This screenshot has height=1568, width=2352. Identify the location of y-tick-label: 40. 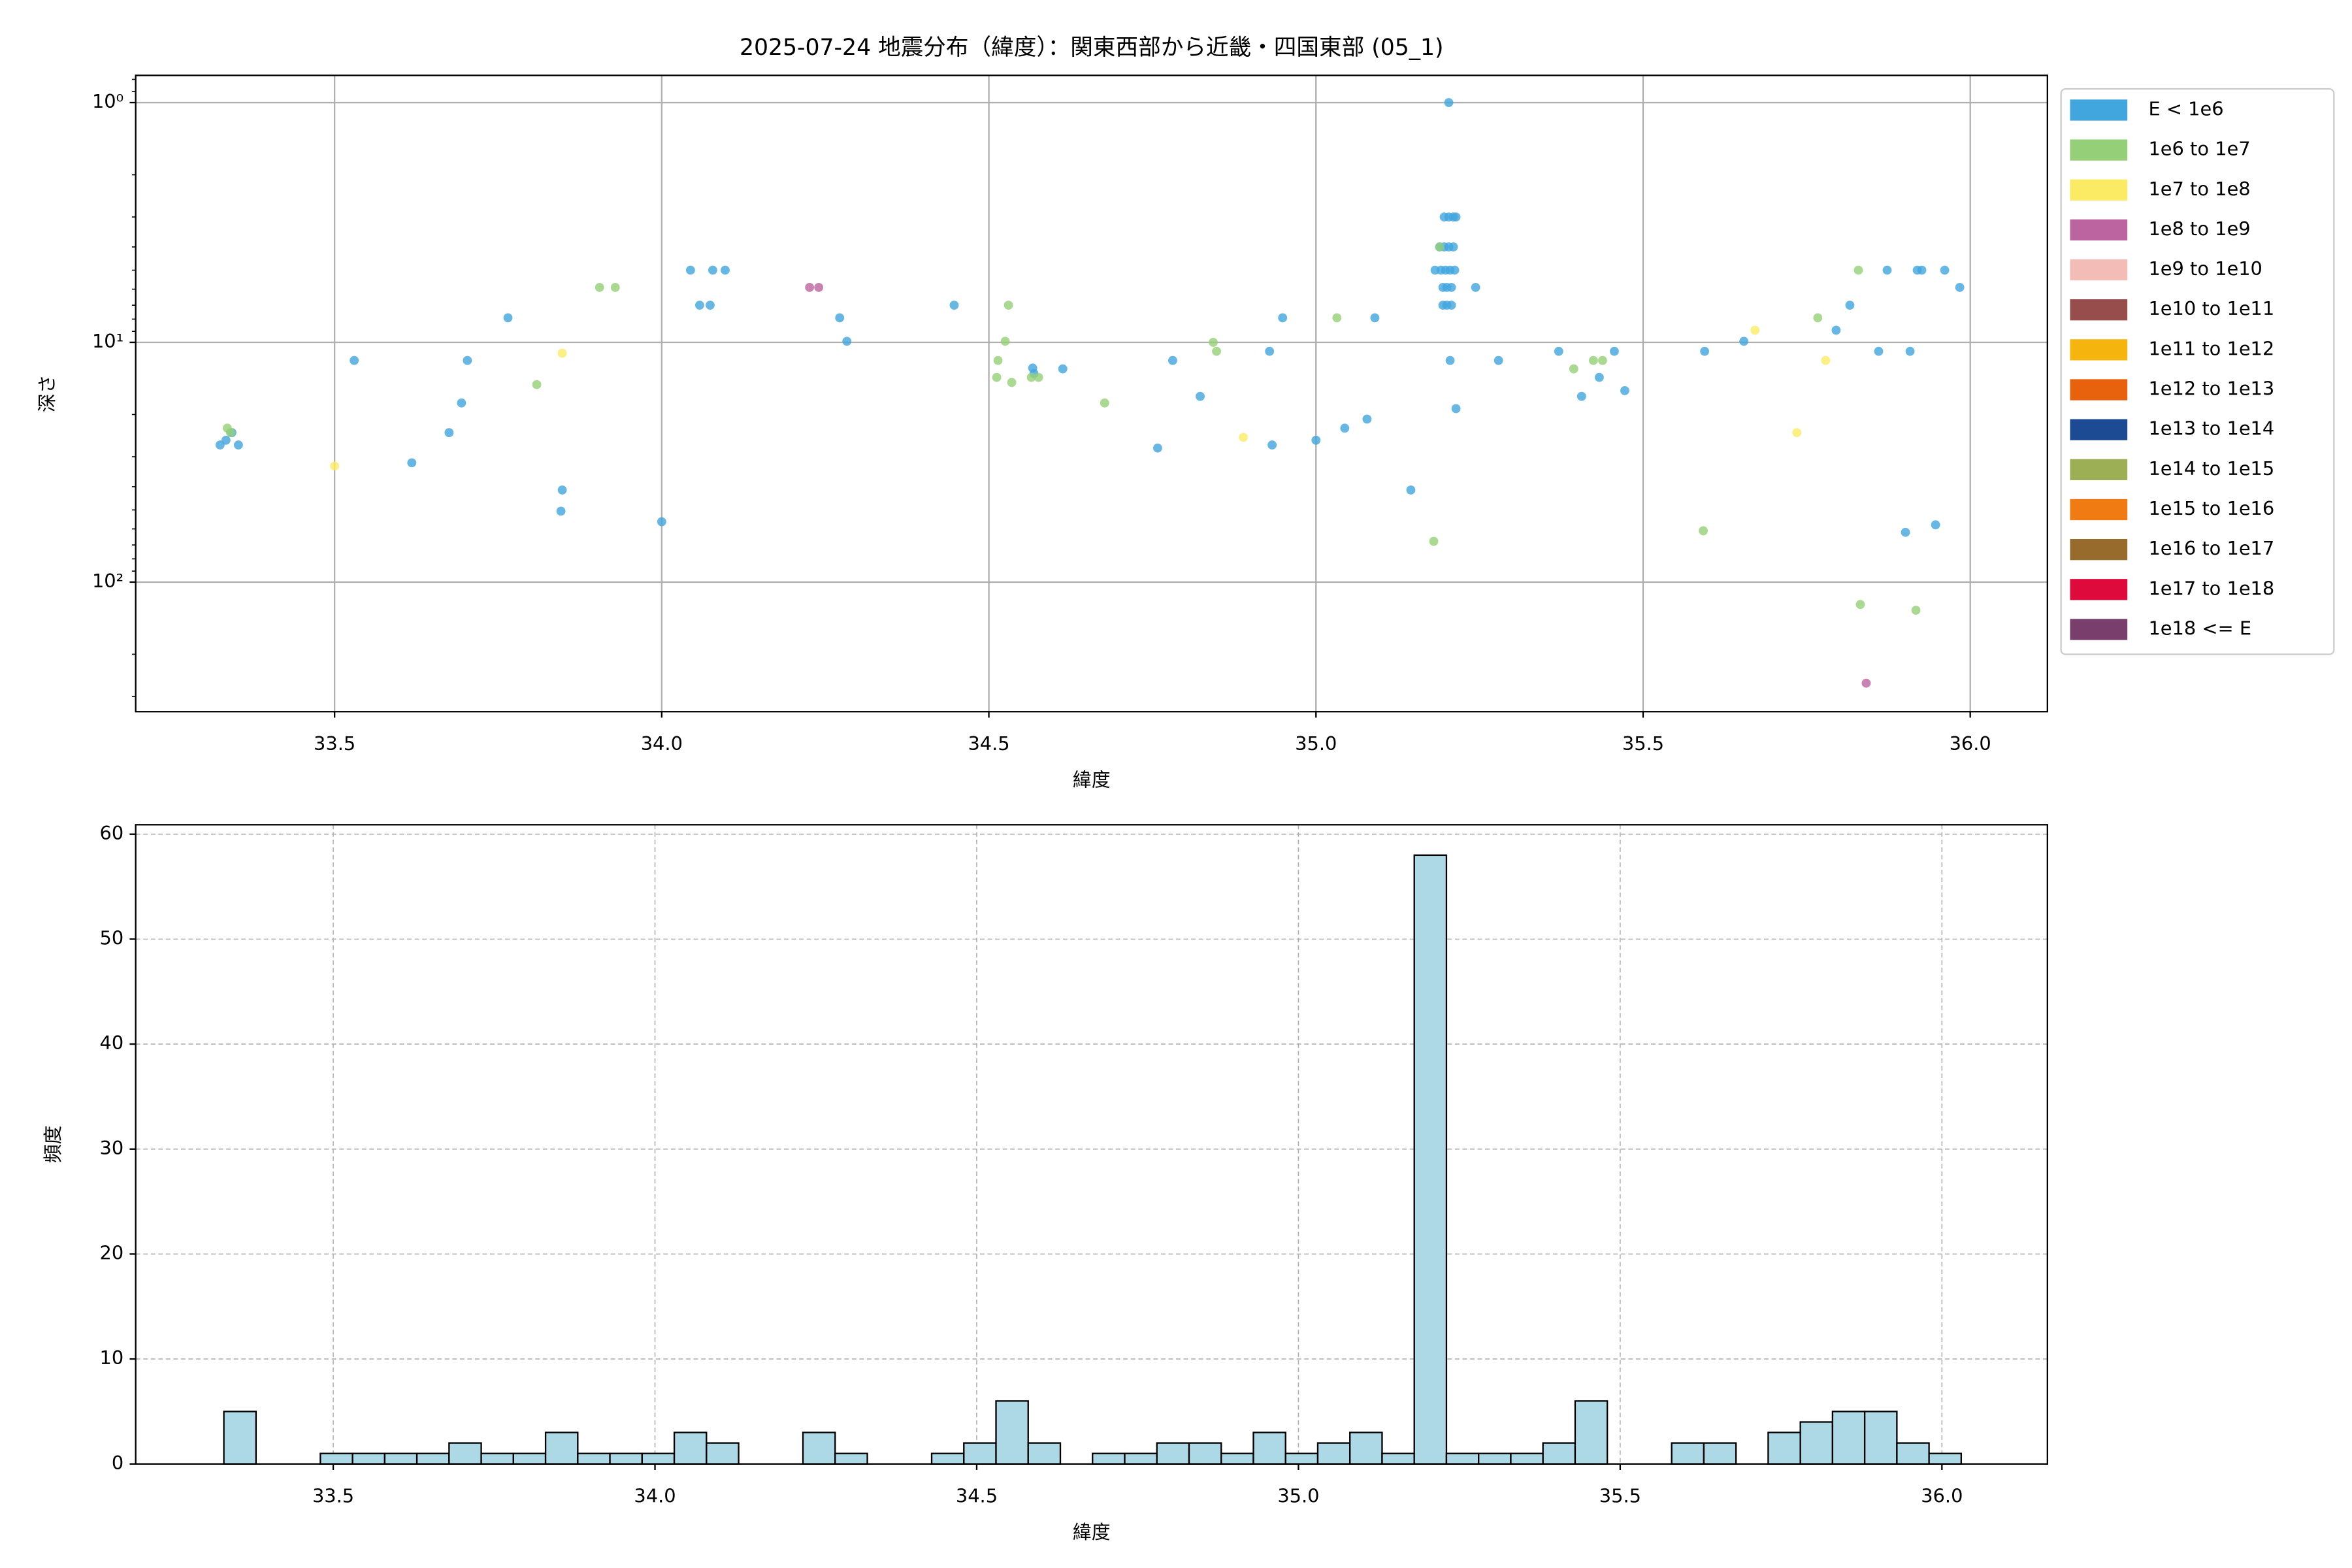
(112, 1043).